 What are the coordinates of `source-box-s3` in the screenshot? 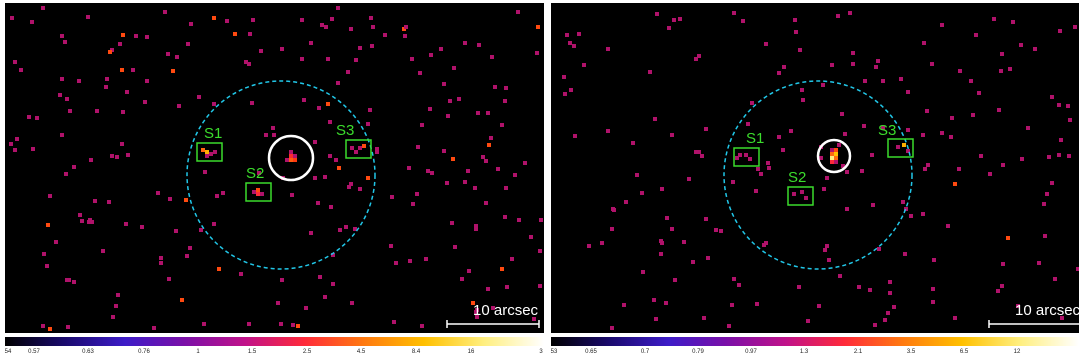 It's located at (358, 149).